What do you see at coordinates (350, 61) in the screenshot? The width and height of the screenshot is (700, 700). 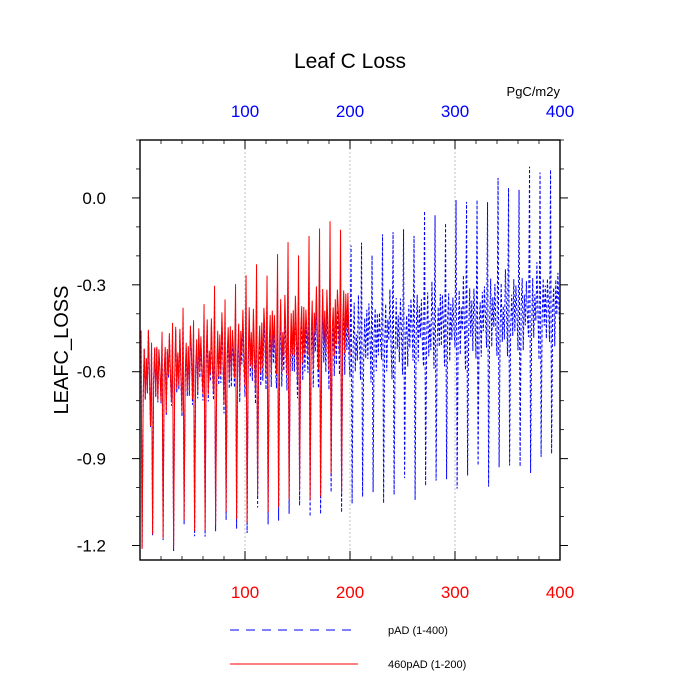 I see `chart-title: Leaf C Loss` at bounding box center [350, 61].